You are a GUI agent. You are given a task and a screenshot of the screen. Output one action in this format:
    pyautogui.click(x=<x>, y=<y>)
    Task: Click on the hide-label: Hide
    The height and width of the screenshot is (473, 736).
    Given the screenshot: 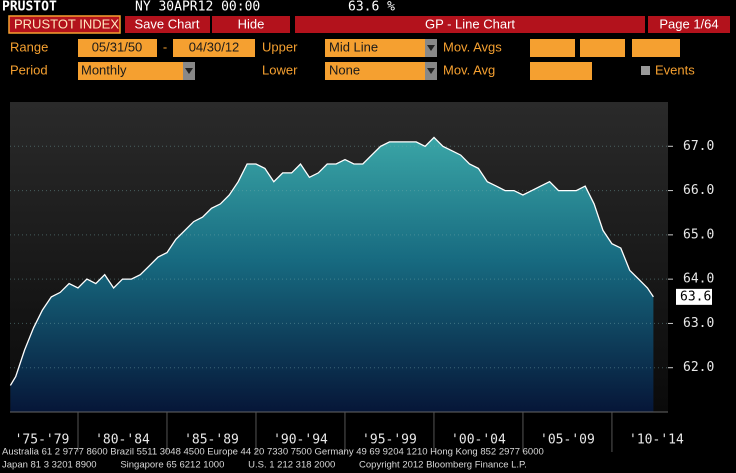 What is the action you would take?
    pyautogui.click(x=251, y=23)
    